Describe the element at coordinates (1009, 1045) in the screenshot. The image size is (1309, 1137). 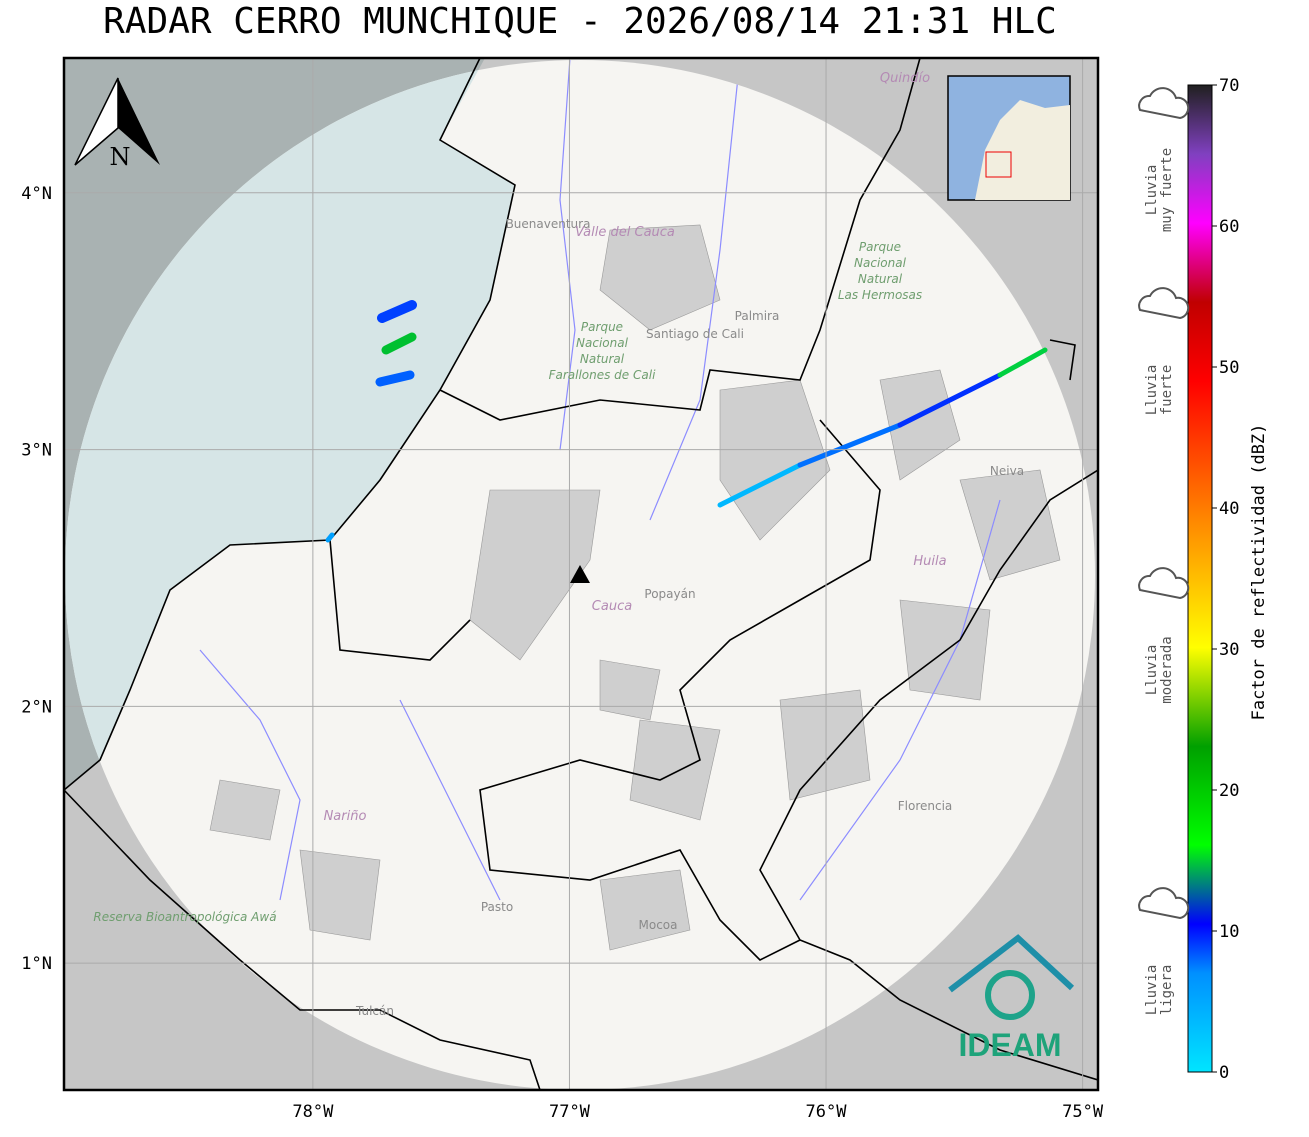
I see `logo-text: IDEAM` at that location.